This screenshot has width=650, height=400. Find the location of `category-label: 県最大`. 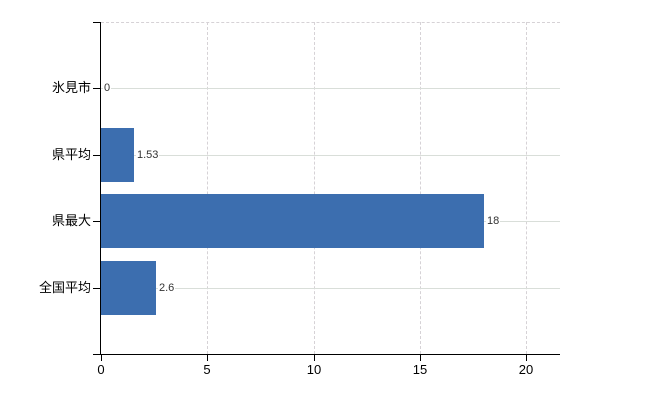

category-label: 県最大 is located at coordinates (71, 220).